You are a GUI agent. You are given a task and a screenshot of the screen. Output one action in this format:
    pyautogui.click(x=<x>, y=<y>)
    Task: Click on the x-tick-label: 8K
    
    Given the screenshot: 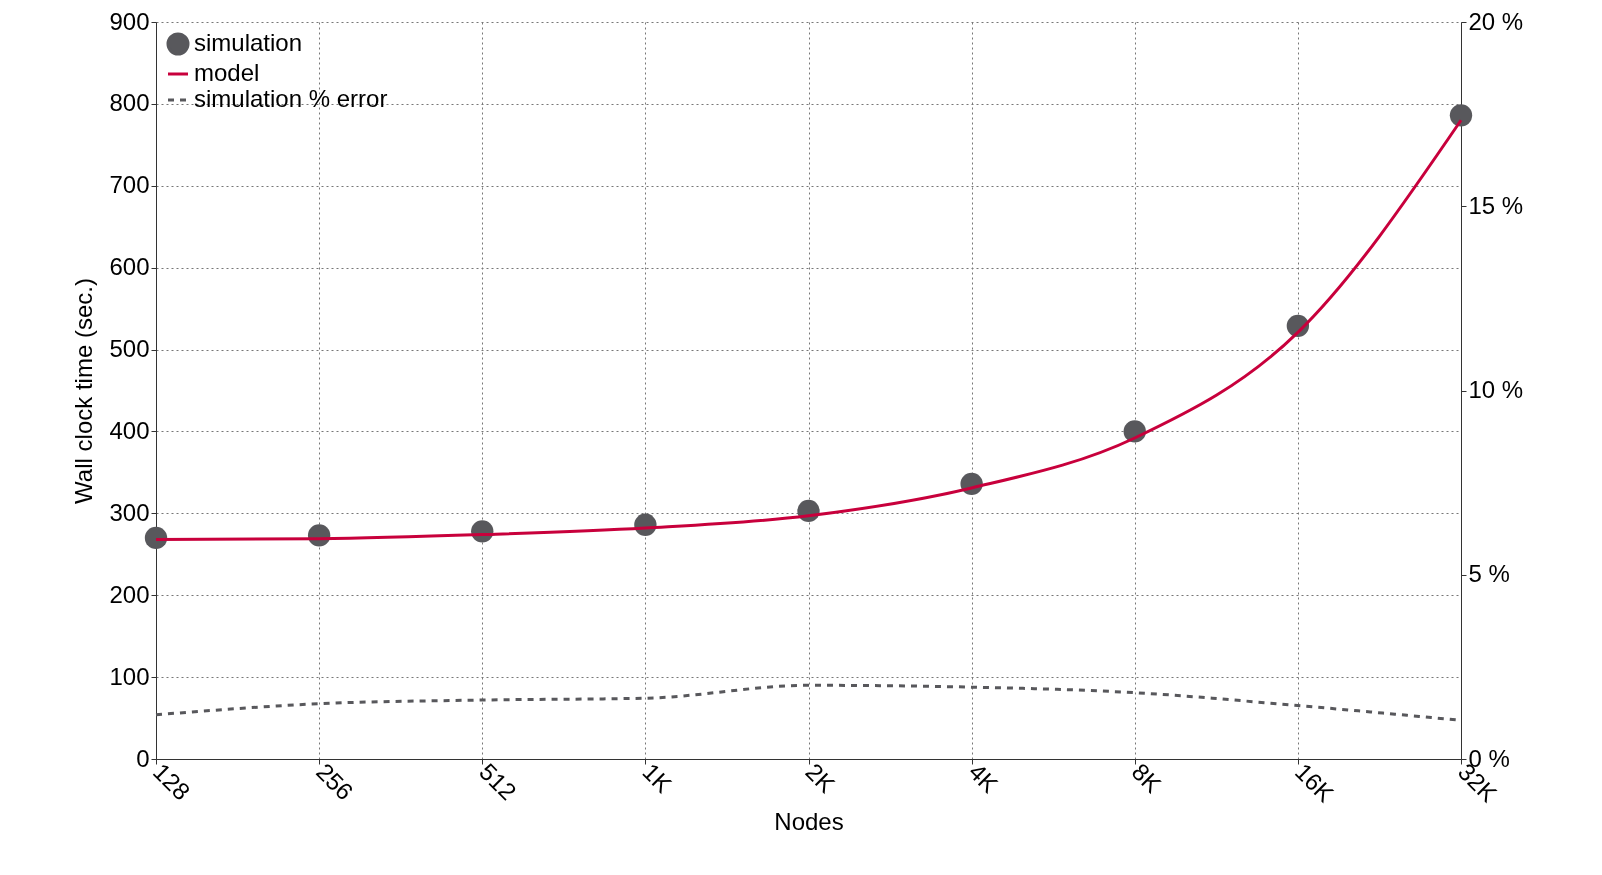 What is the action you would take?
    pyautogui.click(x=1146, y=777)
    